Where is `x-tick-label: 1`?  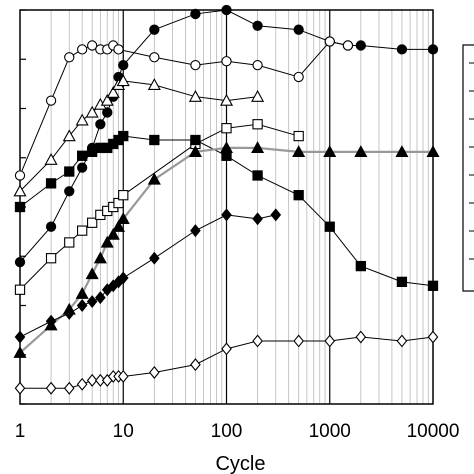 x-tick-label: 1 is located at coordinates (20, 431).